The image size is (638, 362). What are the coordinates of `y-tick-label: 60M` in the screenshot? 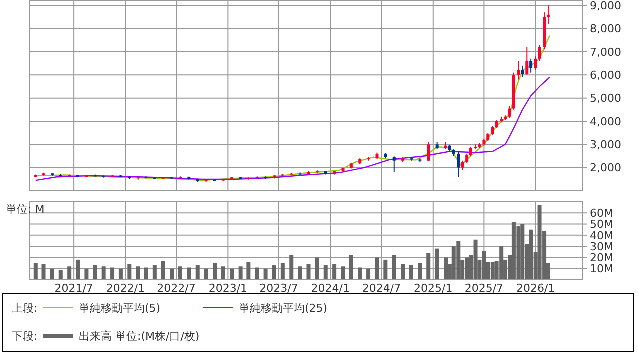 It's located at (602, 213).